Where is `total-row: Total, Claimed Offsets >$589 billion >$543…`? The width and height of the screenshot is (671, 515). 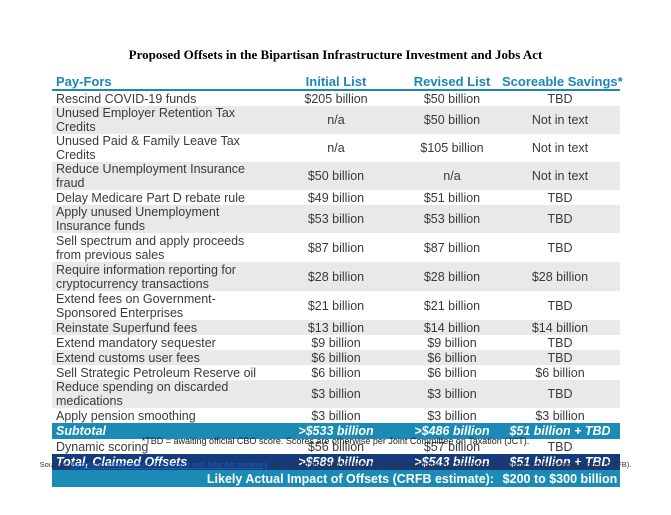 total-row: Total, Claimed Offsets >$589 billion >$543… is located at coordinates (336, 462).